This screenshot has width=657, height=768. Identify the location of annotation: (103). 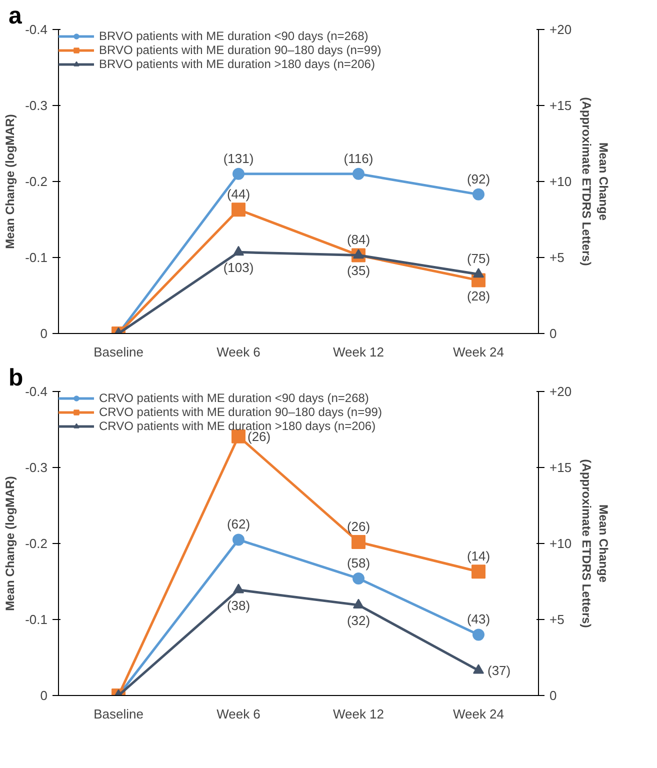
(238, 268).